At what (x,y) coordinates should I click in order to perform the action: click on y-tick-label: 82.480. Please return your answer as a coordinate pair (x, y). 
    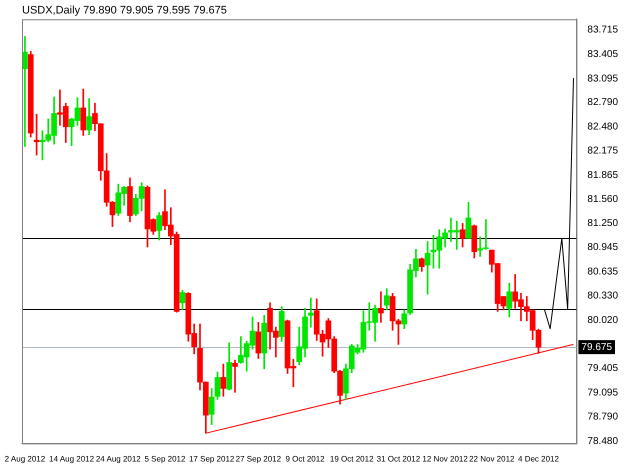
    Looking at the image, I should click on (602, 127).